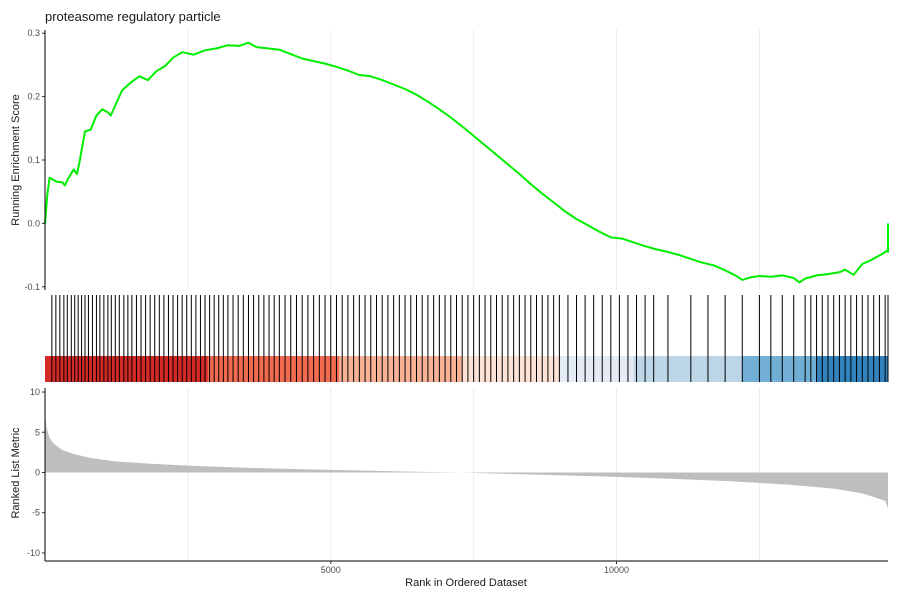 The image size is (900, 600). Describe the element at coordinates (35, 392) in the screenshot. I see `rank-y-tick-label: 10` at that location.